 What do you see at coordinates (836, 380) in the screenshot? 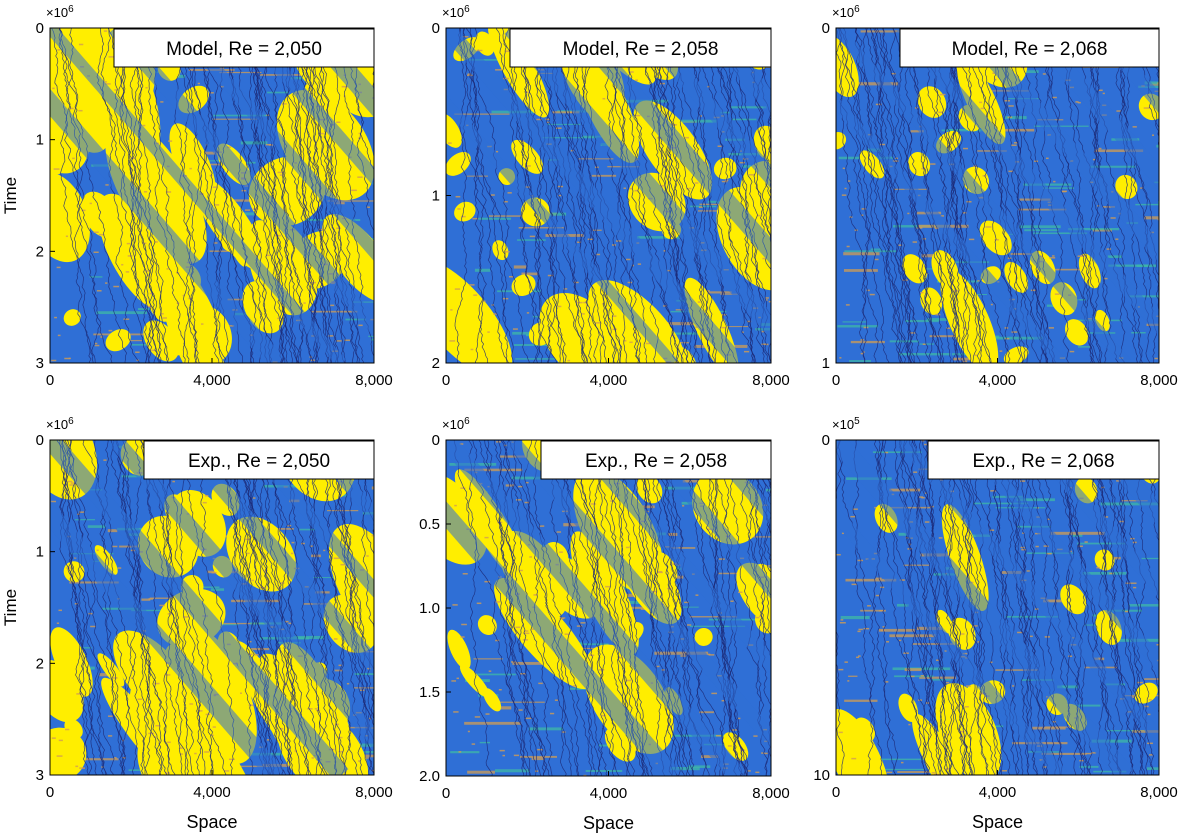
I see `x-tick-label: 0` at bounding box center [836, 380].